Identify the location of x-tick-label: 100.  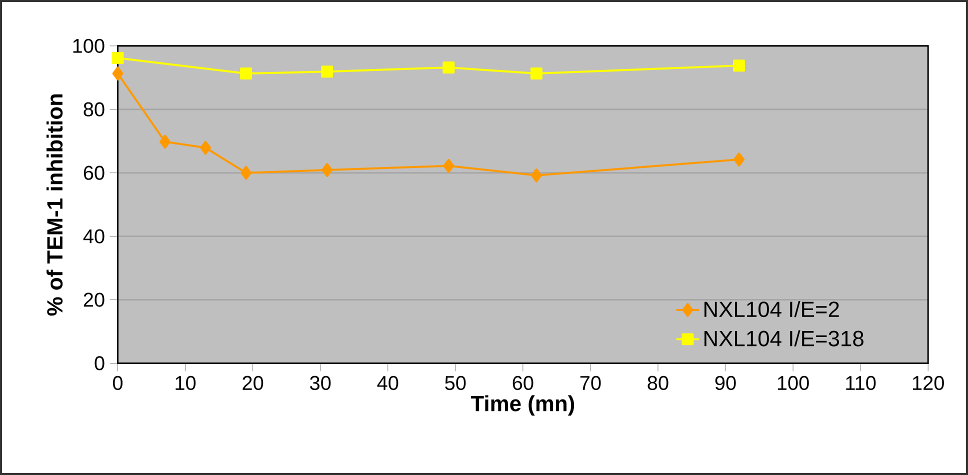
(793, 383).